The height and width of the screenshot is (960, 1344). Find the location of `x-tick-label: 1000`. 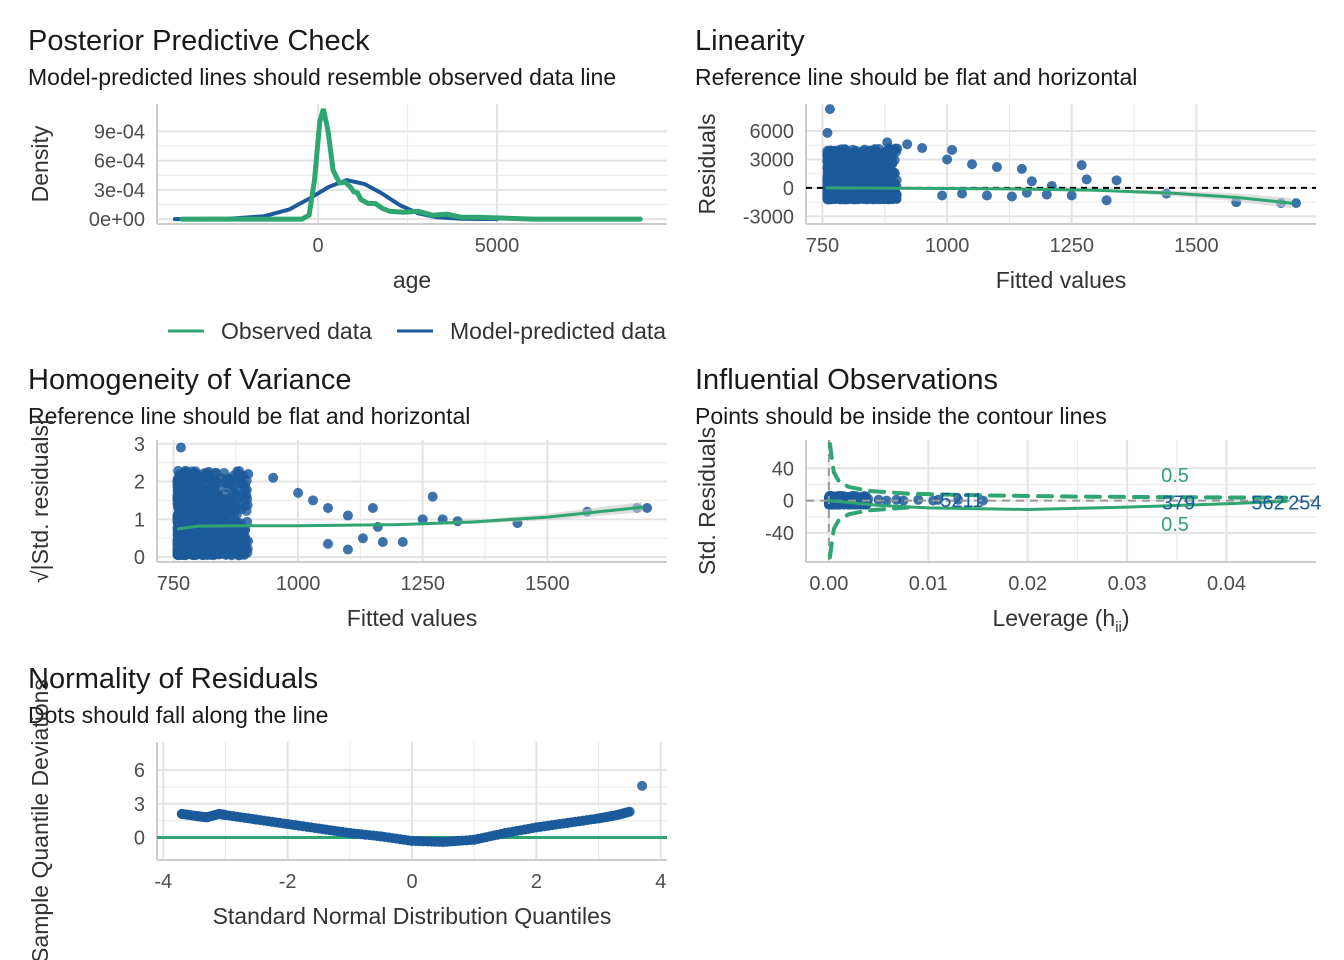

x-tick-label: 1000 is located at coordinates (947, 246).